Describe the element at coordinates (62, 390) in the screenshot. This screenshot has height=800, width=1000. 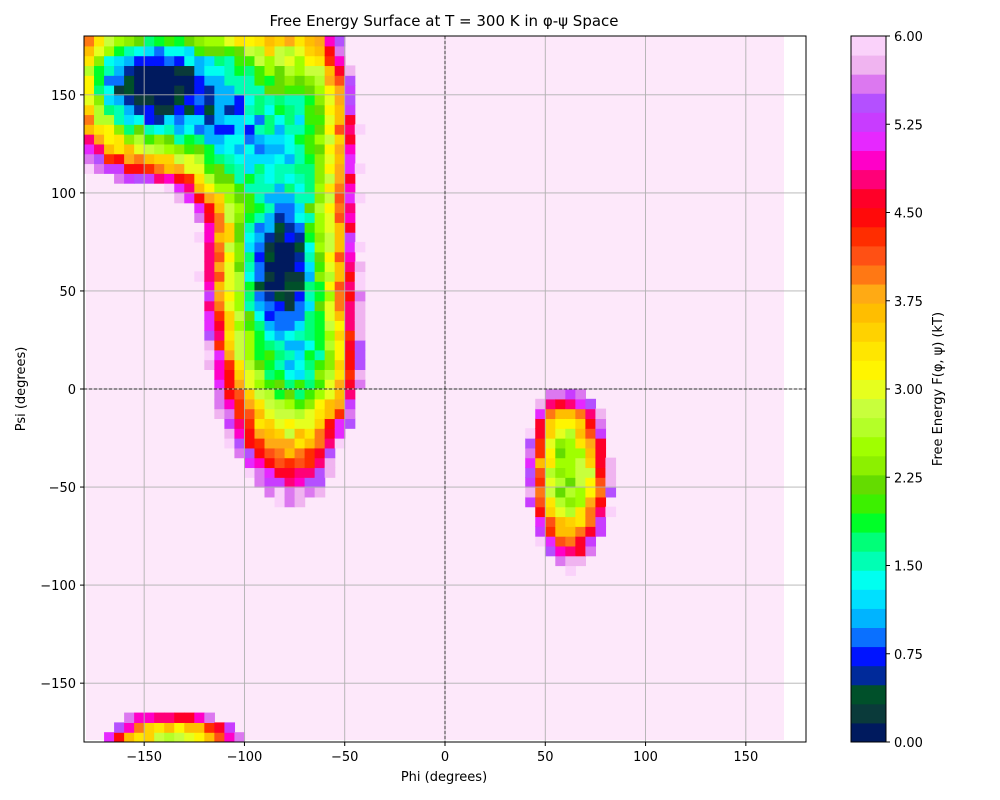
I see `y-axis: −150 −100 −50 0 50 100 150` at that location.